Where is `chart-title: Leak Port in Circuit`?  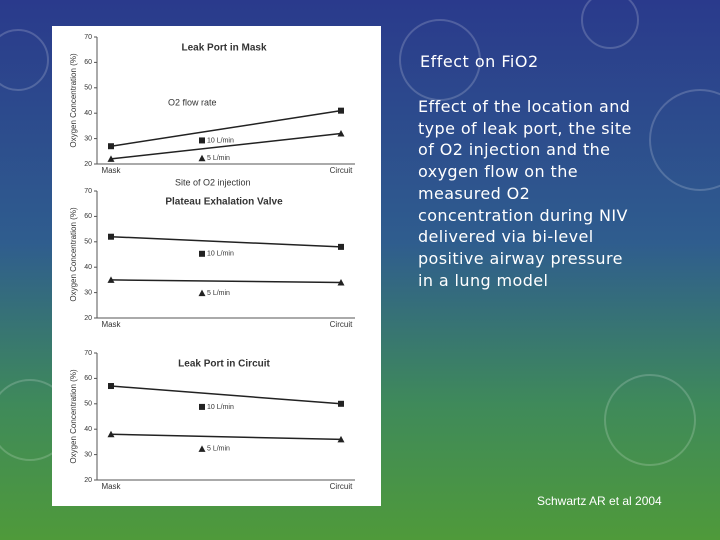 chart-title: Leak Port in Circuit is located at coordinates (224, 364).